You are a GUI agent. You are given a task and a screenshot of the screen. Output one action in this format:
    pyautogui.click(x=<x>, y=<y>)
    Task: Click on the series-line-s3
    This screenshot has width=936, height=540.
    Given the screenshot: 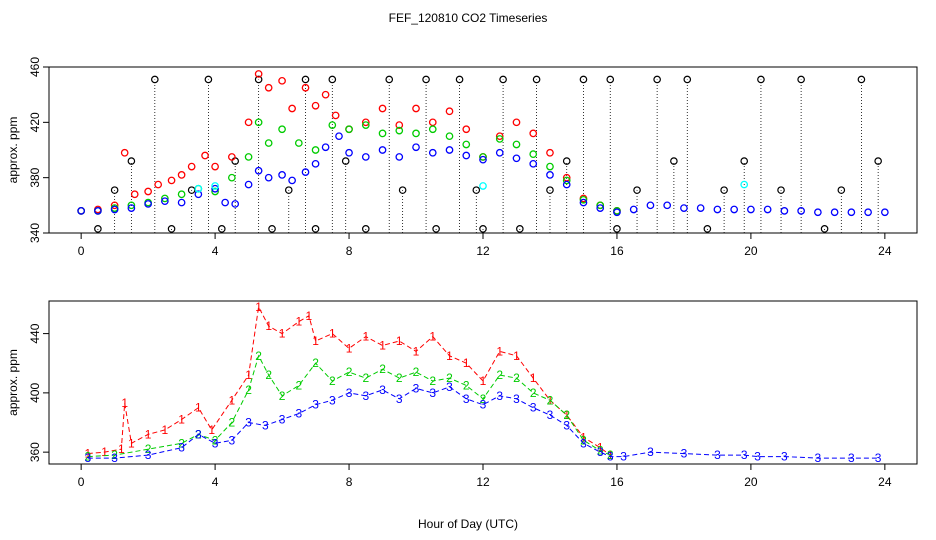 What is the action you would take?
    pyautogui.click(x=483, y=422)
    